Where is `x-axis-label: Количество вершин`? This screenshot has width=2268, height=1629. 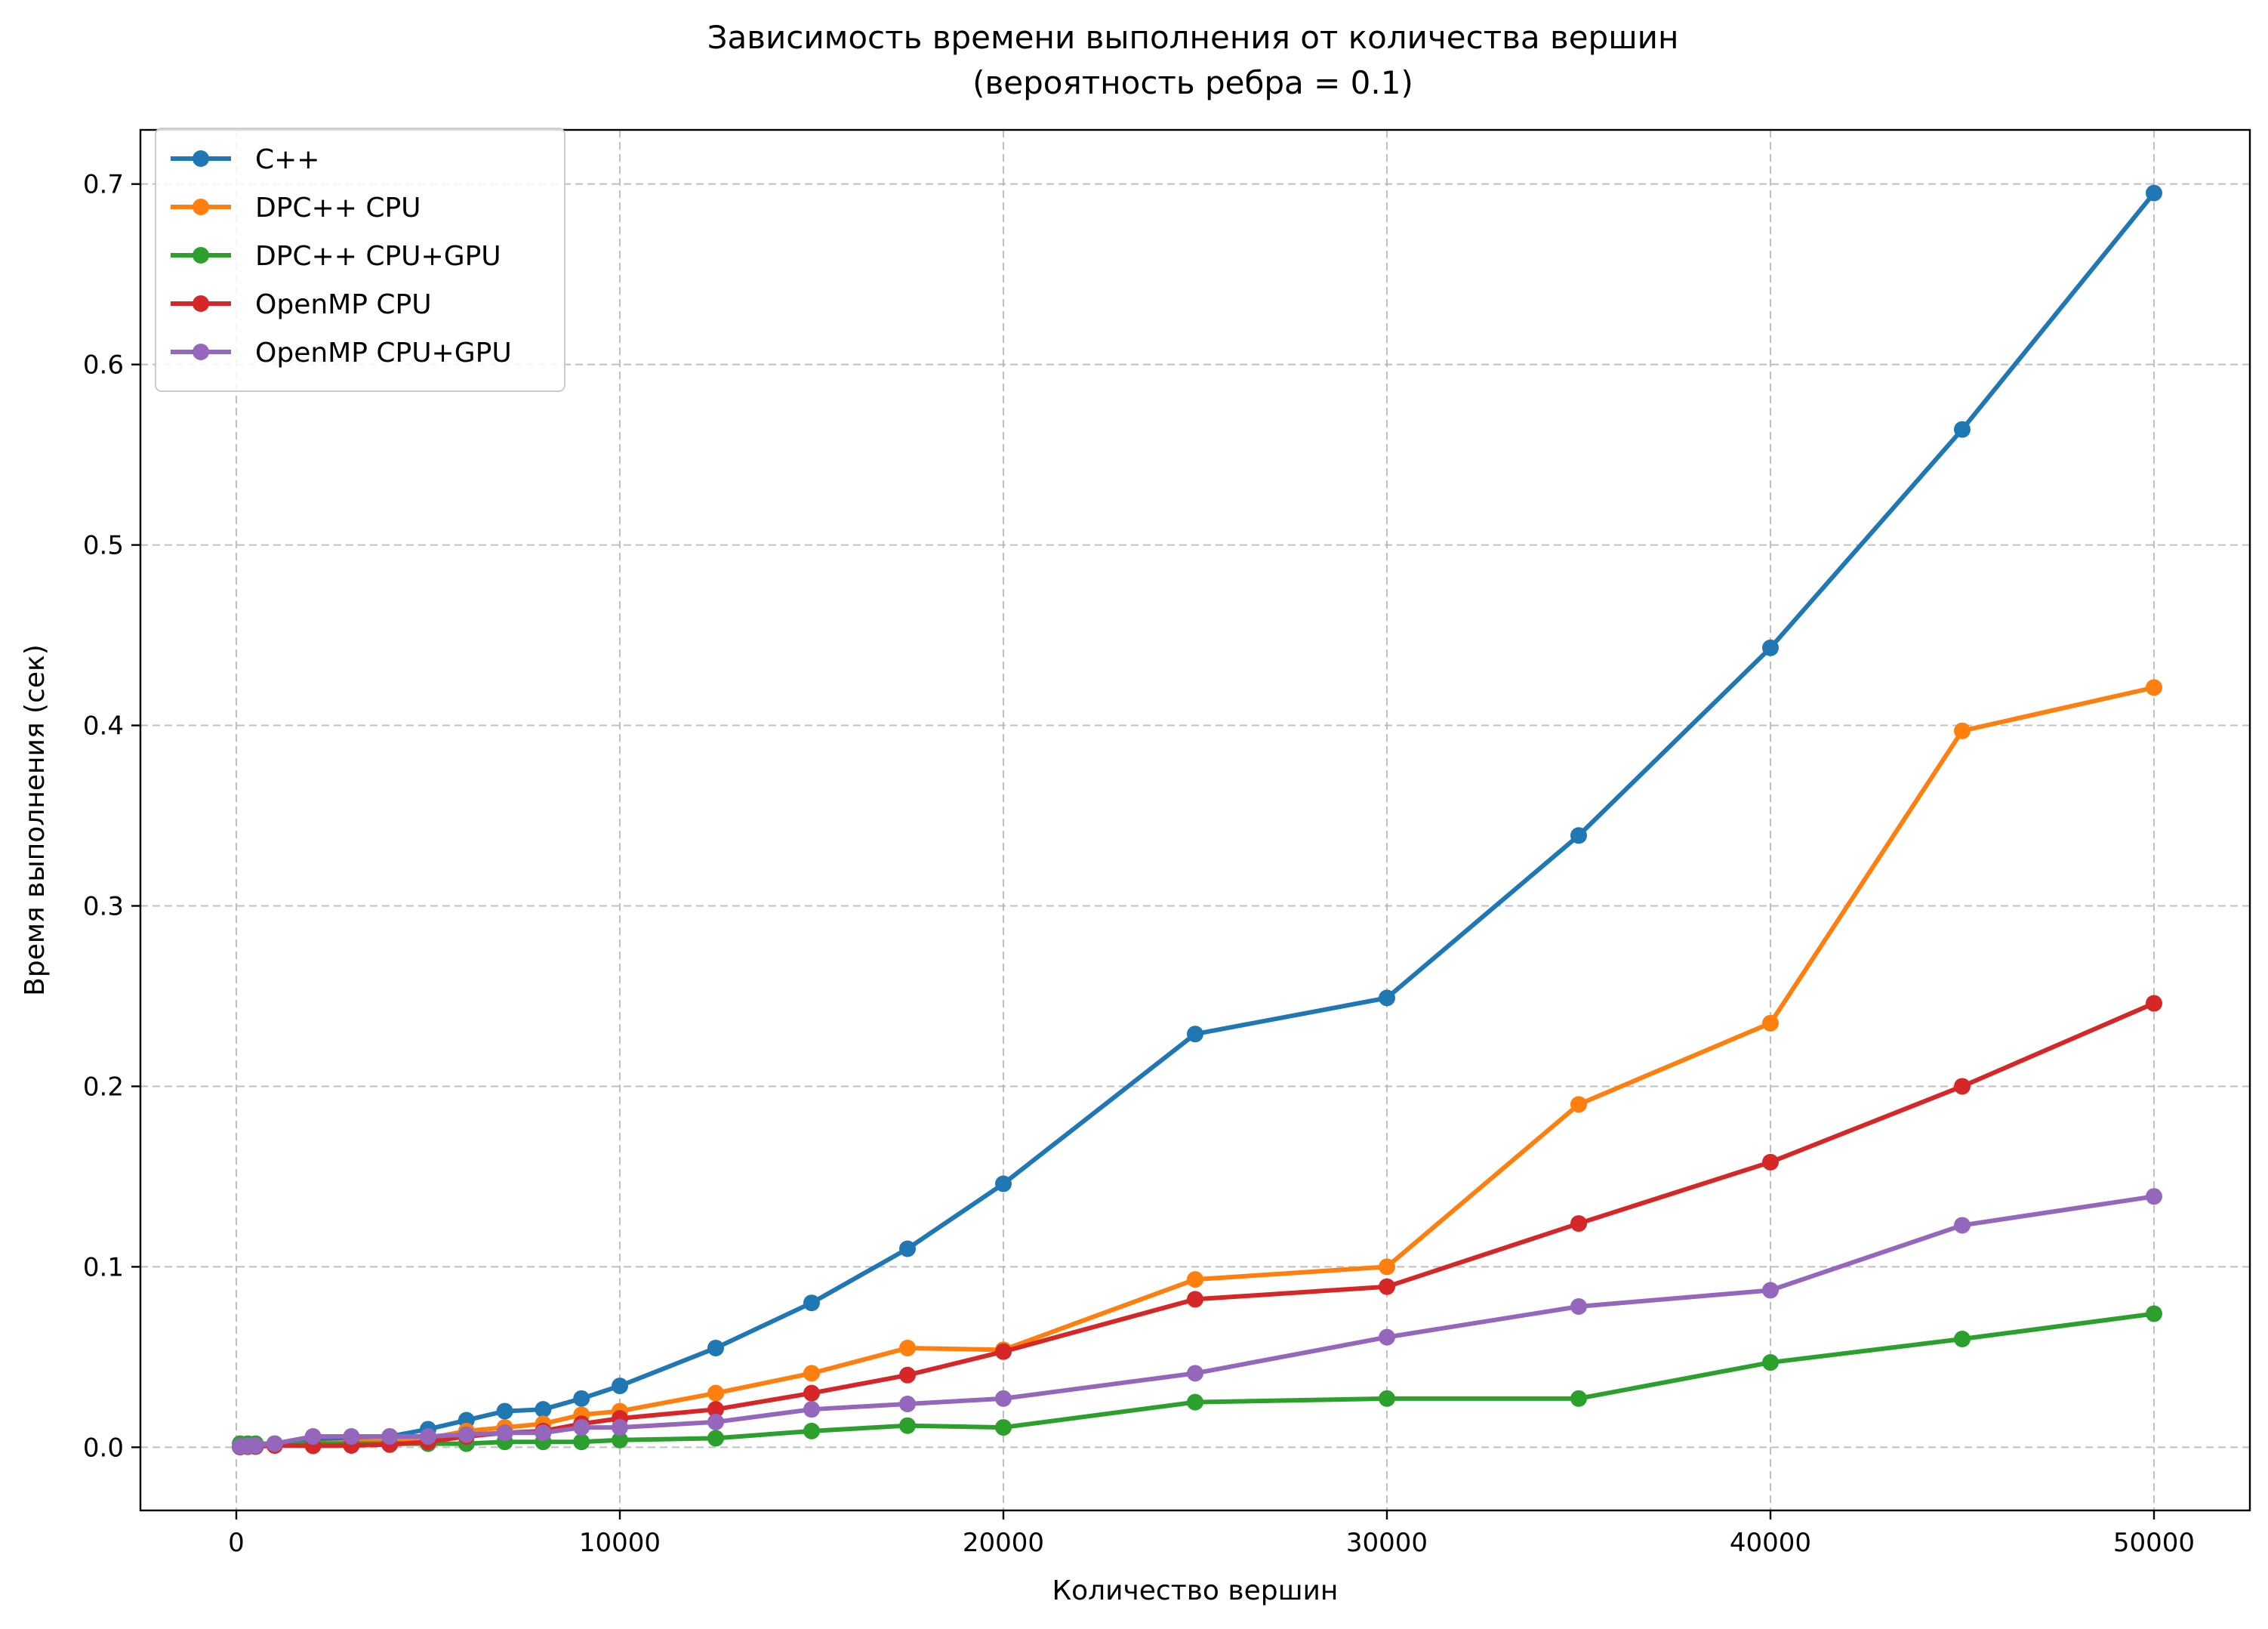 x-axis-label: Количество вершин is located at coordinates (1195, 1591).